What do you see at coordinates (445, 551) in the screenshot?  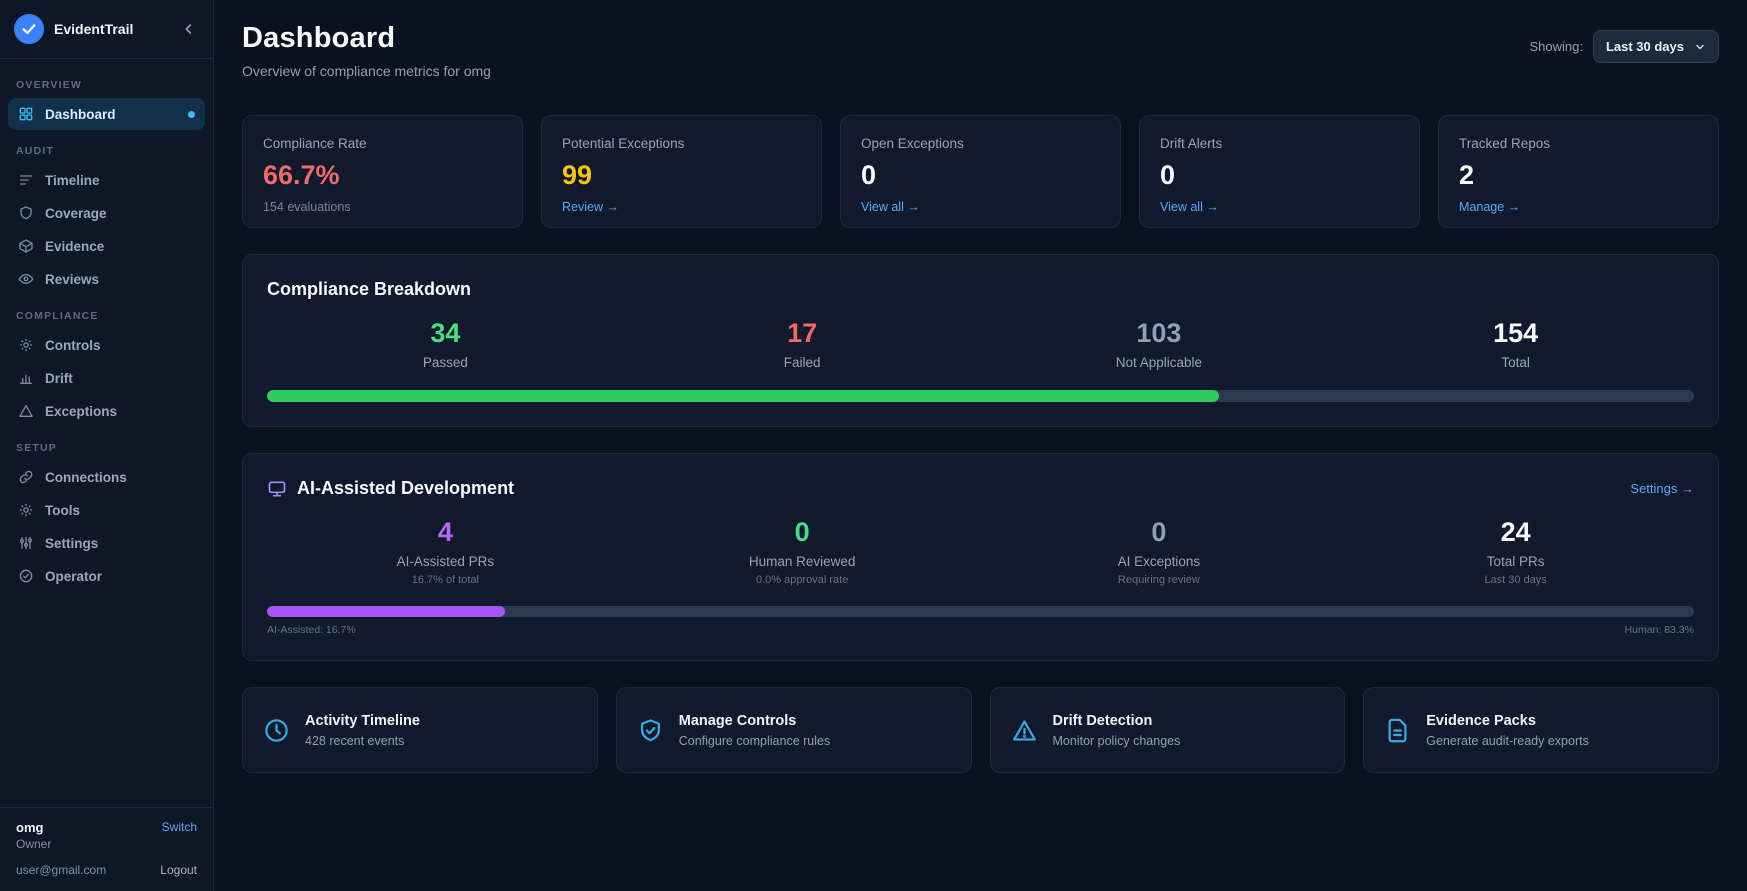 I see `metric-ai-assisted-prs: 4 AI-Assisted PRs 16.7% of total` at bounding box center [445, 551].